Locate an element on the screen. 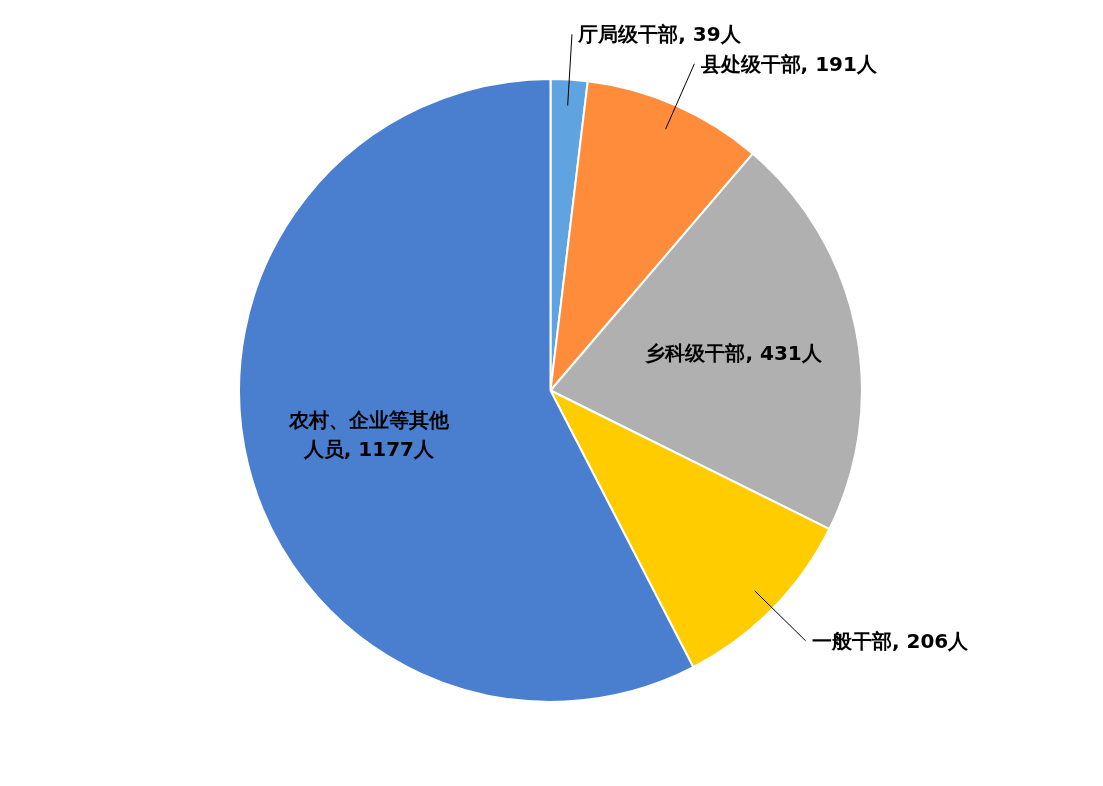 This screenshot has height=786, width=1103. slice-label: 县处级干部, 191人 is located at coordinates (788, 63).